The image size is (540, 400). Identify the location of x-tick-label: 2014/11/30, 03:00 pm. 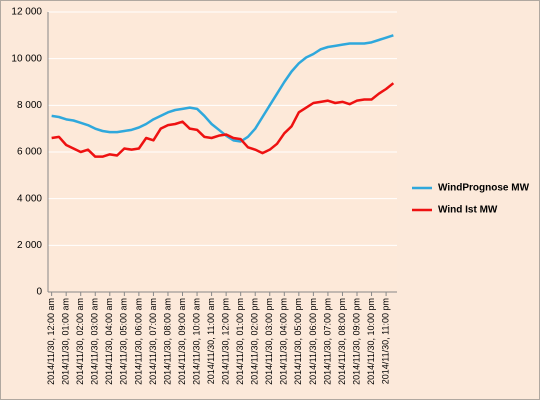
(269, 341).